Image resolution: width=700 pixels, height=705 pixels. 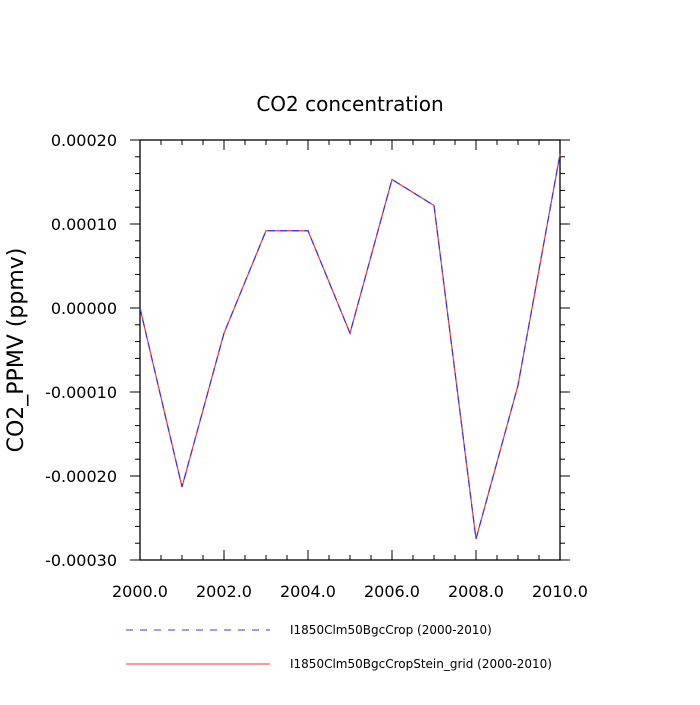 What do you see at coordinates (16, 350) in the screenshot?
I see `y-axis-title: CO2_PPMV (ppmv)` at bounding box center [16, 350].